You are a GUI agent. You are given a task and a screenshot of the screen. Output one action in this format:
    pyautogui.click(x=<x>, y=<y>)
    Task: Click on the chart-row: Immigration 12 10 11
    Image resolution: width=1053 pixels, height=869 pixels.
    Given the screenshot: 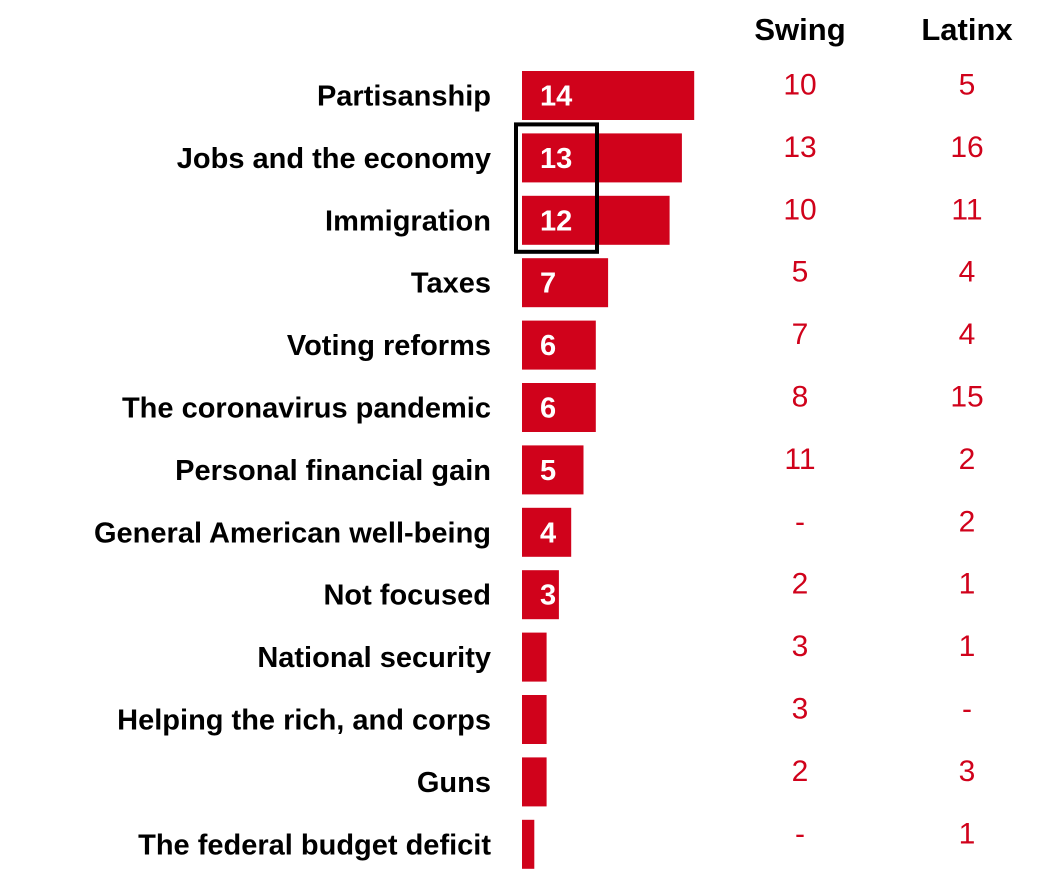 What is the action you would take?
    pyautogui.click(x=654, y=219)
    